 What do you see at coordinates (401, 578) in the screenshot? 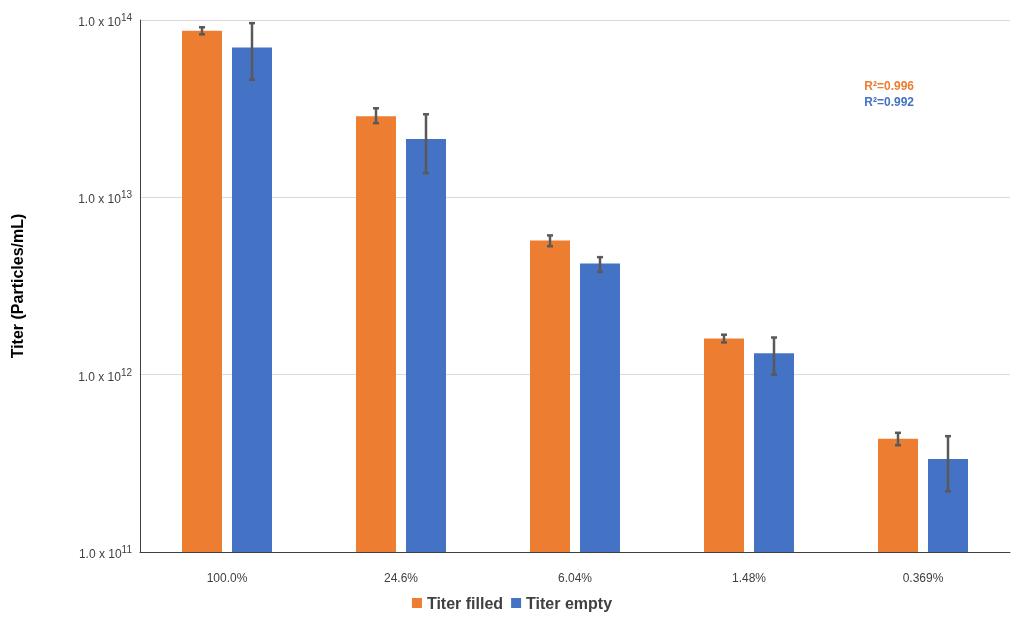
I see `x-tick-label: 24.6%` at bounding box center [401, 578].